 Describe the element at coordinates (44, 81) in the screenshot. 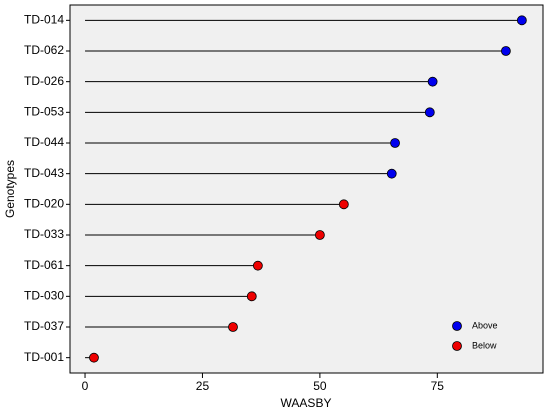

I see `y-tick-label: TD-026` at that location.